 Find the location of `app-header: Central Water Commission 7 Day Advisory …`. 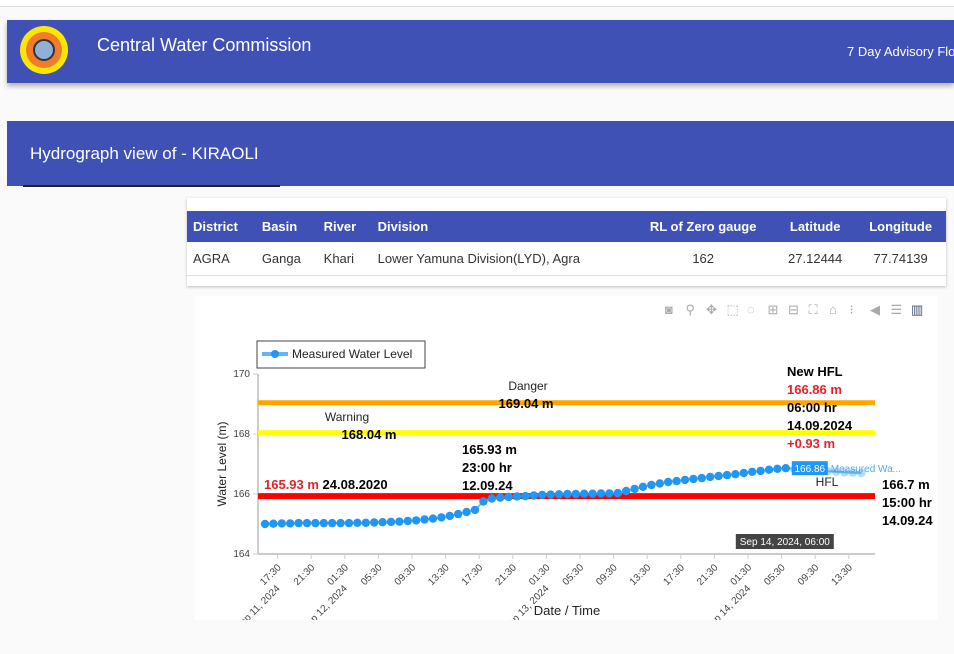

app-header: Central Water Commission 7 Day Advisory … is located at coordinates (480, 51).